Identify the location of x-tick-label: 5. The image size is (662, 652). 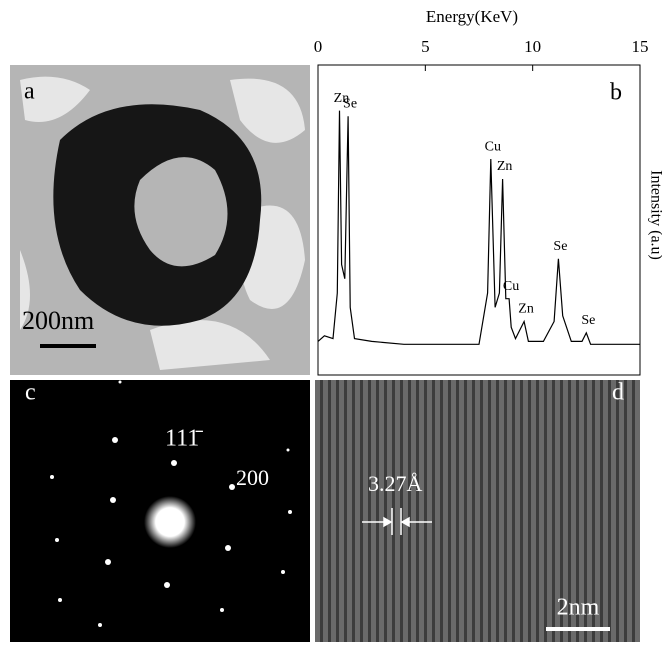
(425, 46).